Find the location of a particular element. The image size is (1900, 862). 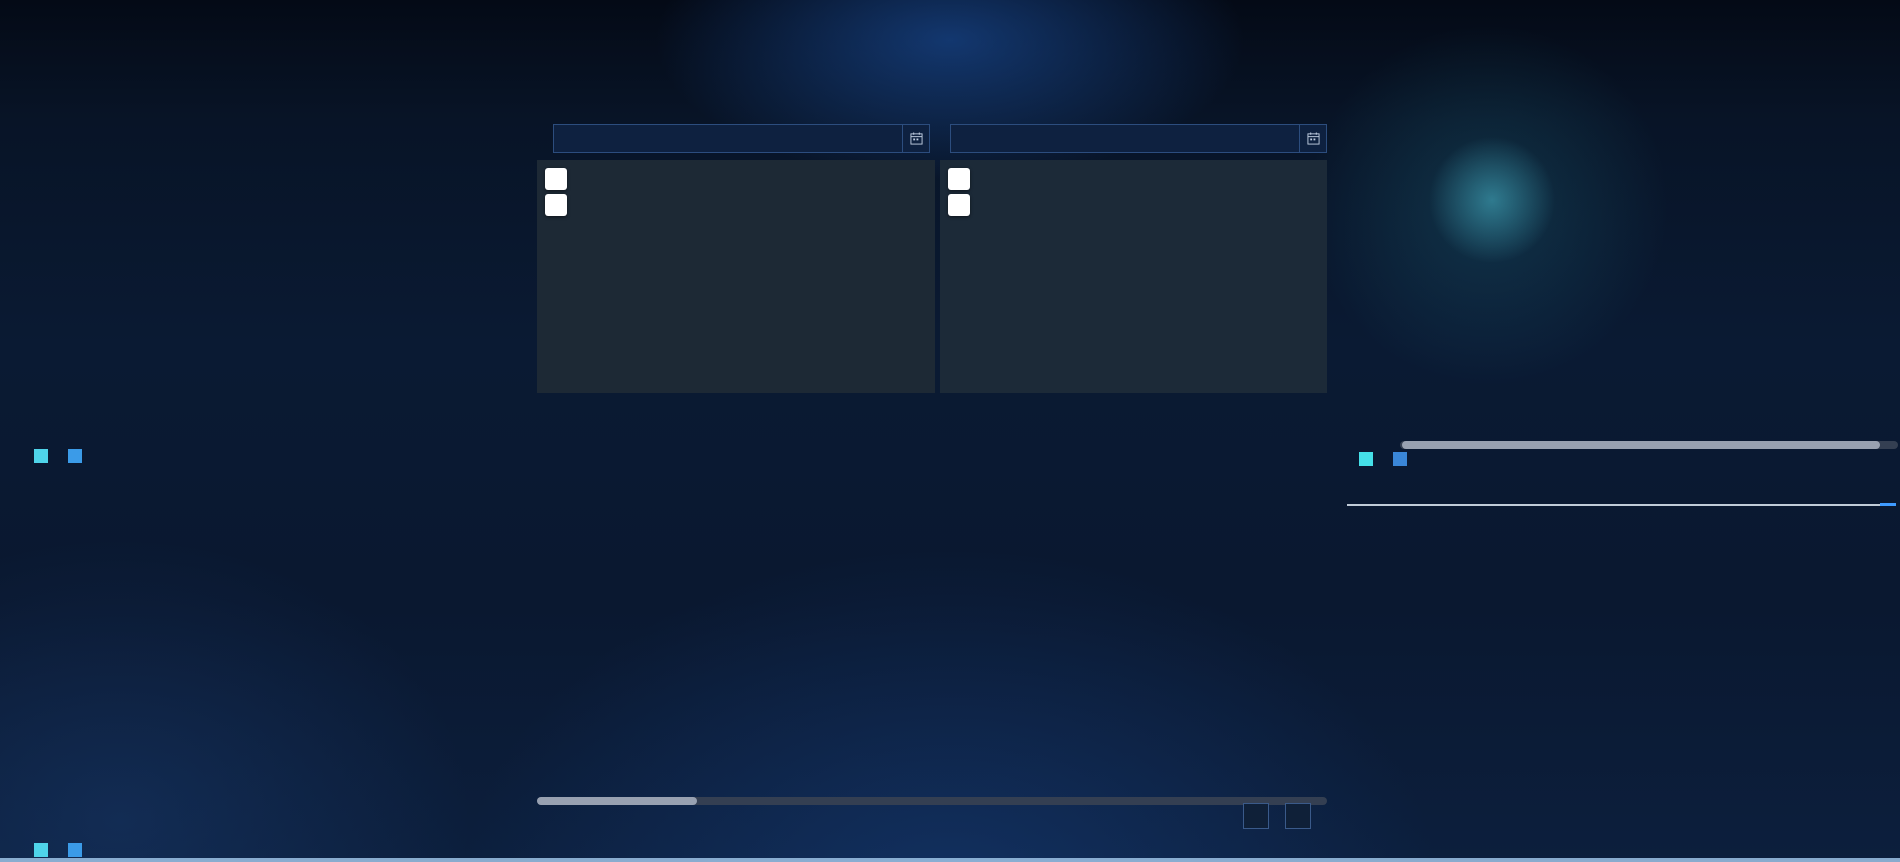

moderna-swatch-icon is located at coordinates (1400, 459).